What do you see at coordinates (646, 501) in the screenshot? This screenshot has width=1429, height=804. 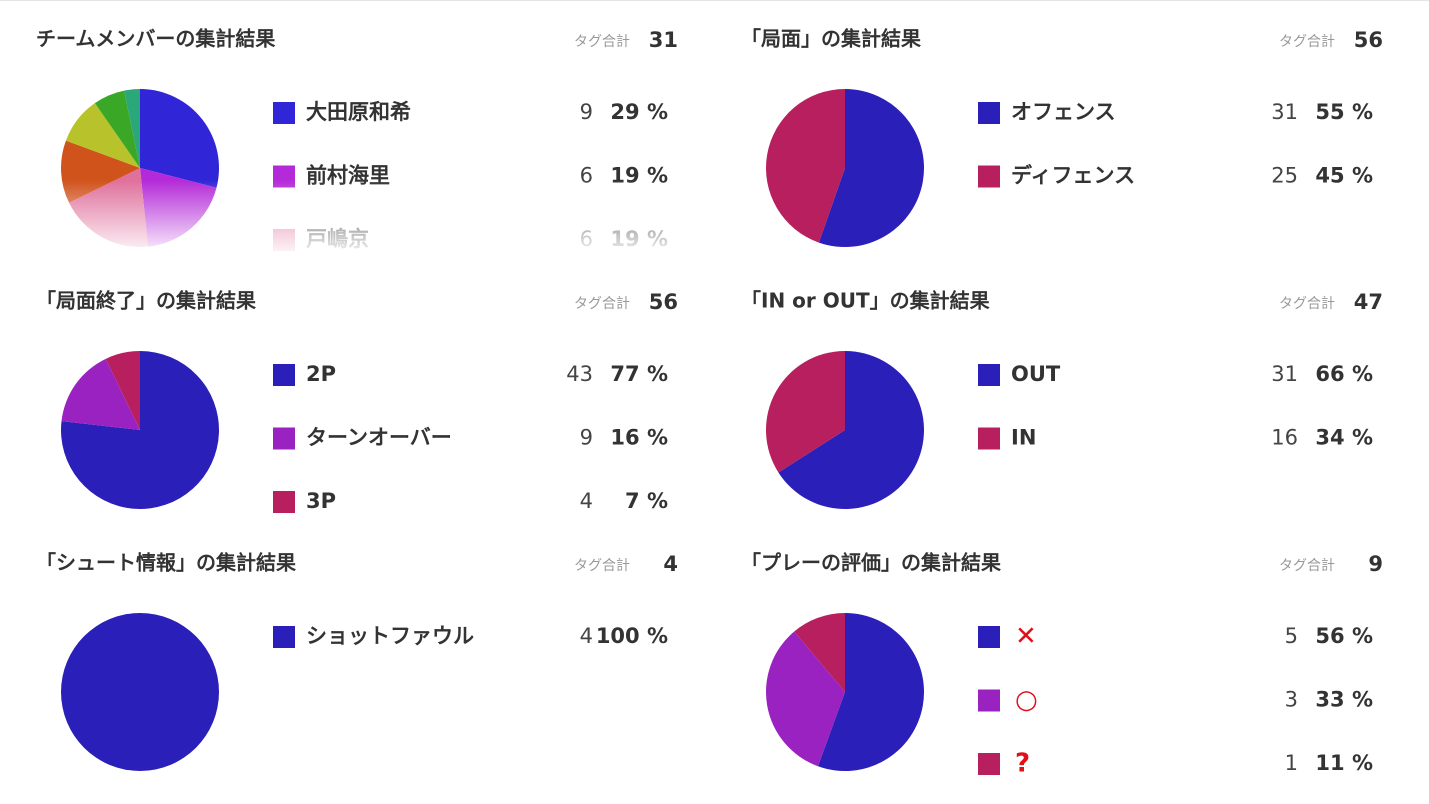 I see `legend-percent: 7 %` at bounding box center [646, 501].